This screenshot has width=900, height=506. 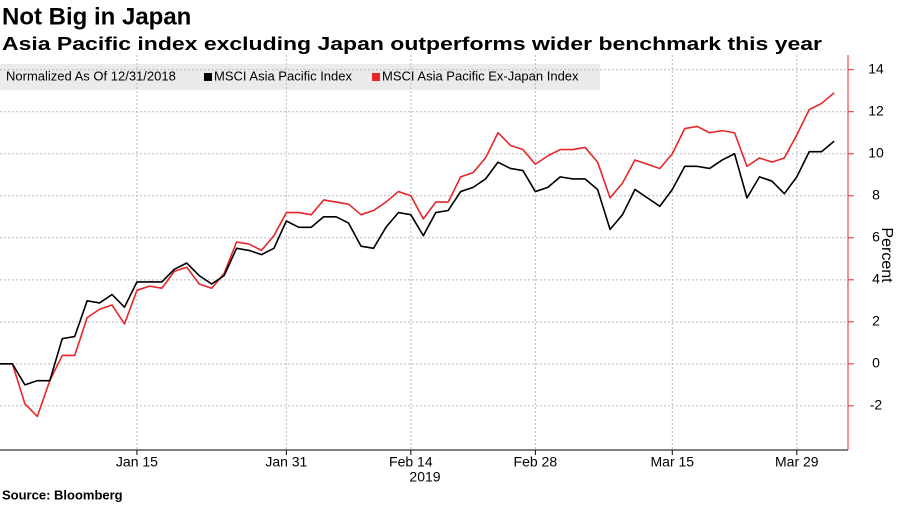 What do you see at coordinates (876, 405) in the screenshot?
I see `y-tick-label: -2` at bounding box center [876, 405].